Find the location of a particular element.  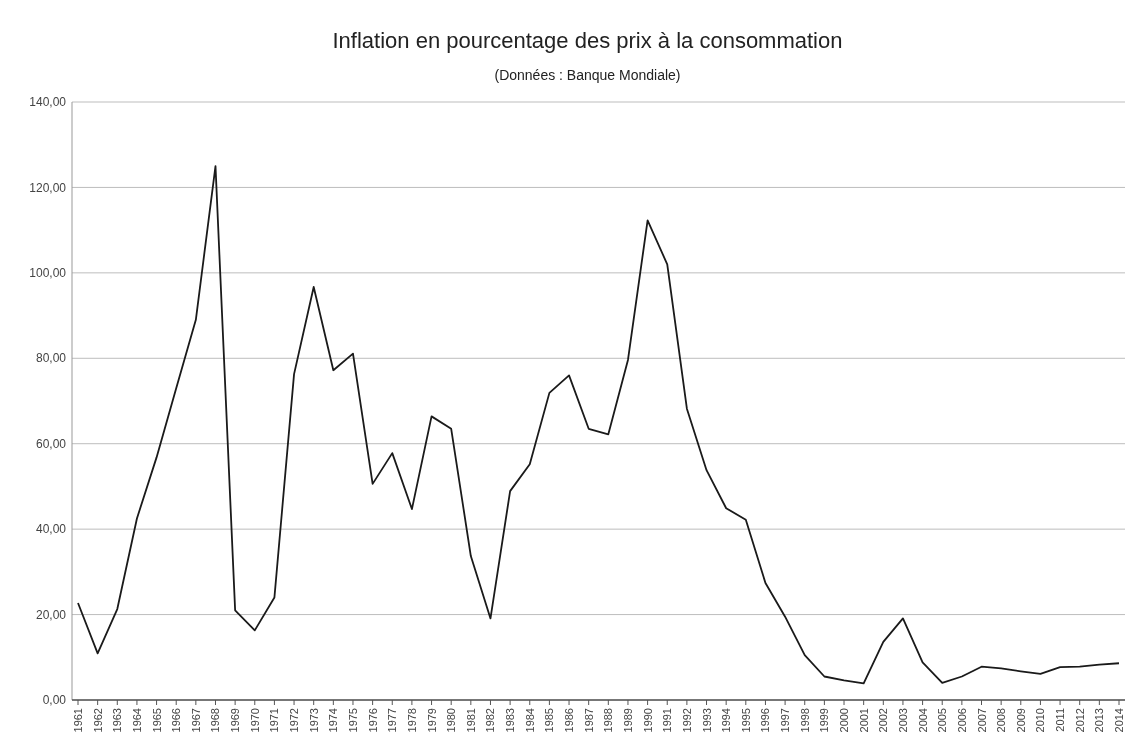

x-tick-label: 1971 is located at coordinates (274, 720).